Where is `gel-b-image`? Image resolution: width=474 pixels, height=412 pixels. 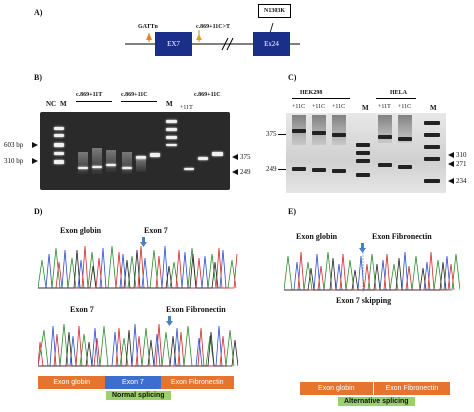
gel-b-image is located at coordinates (135, 151).